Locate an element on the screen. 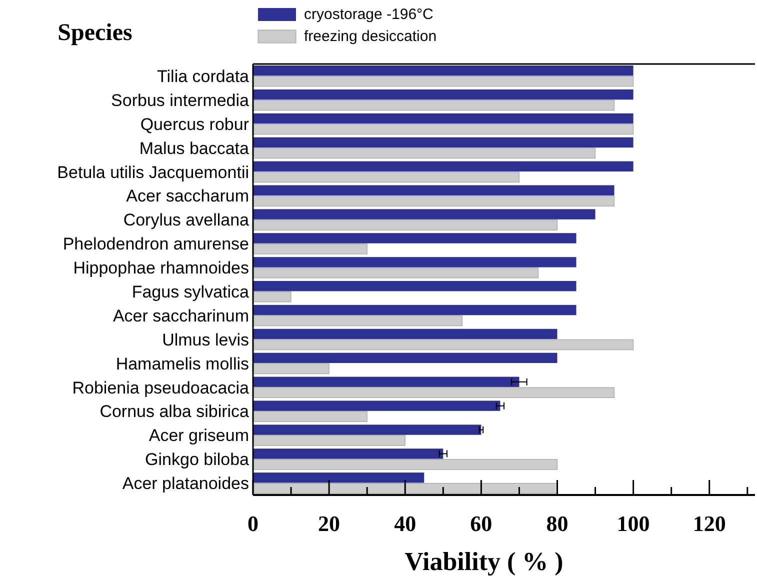 The image size is (757, 577). y-tick-label: Acer saccharinum is located at coordinates (180, 316).